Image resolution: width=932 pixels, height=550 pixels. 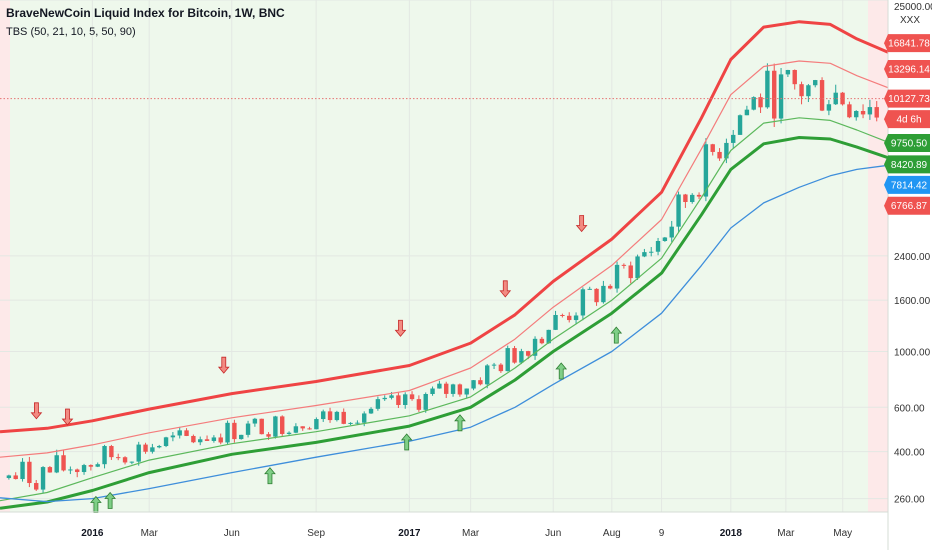 I want to click on price-tag-label: 9750.50, so click(x=909, y=143).